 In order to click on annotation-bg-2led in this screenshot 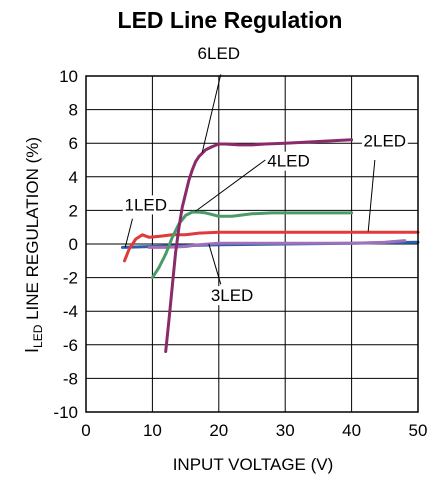, I will do `click(384, 141)`.